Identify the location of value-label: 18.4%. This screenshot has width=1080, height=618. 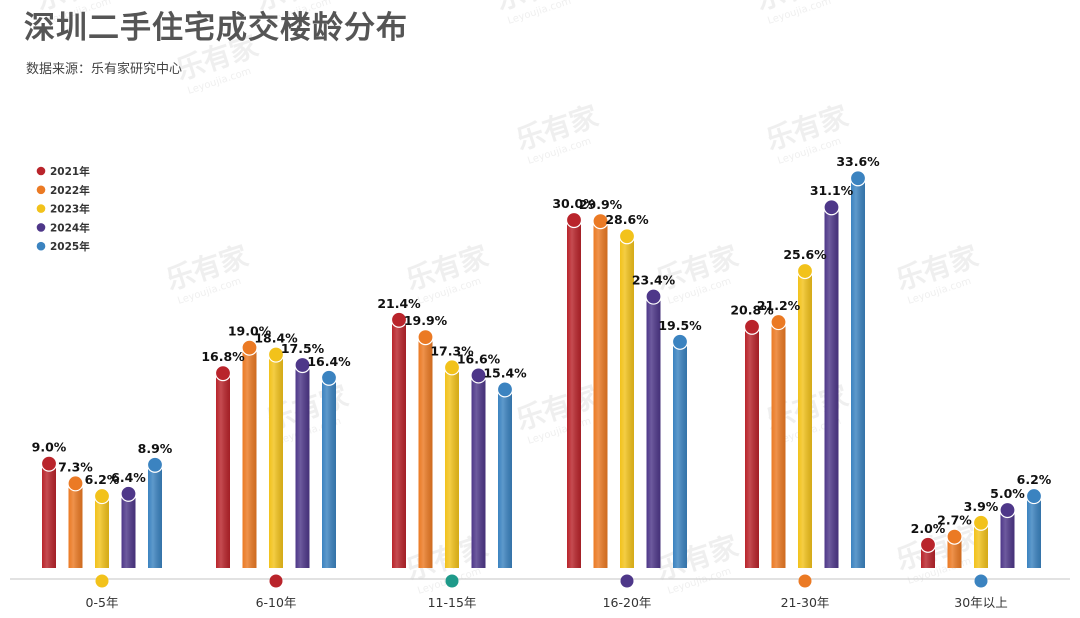
(276, 338).